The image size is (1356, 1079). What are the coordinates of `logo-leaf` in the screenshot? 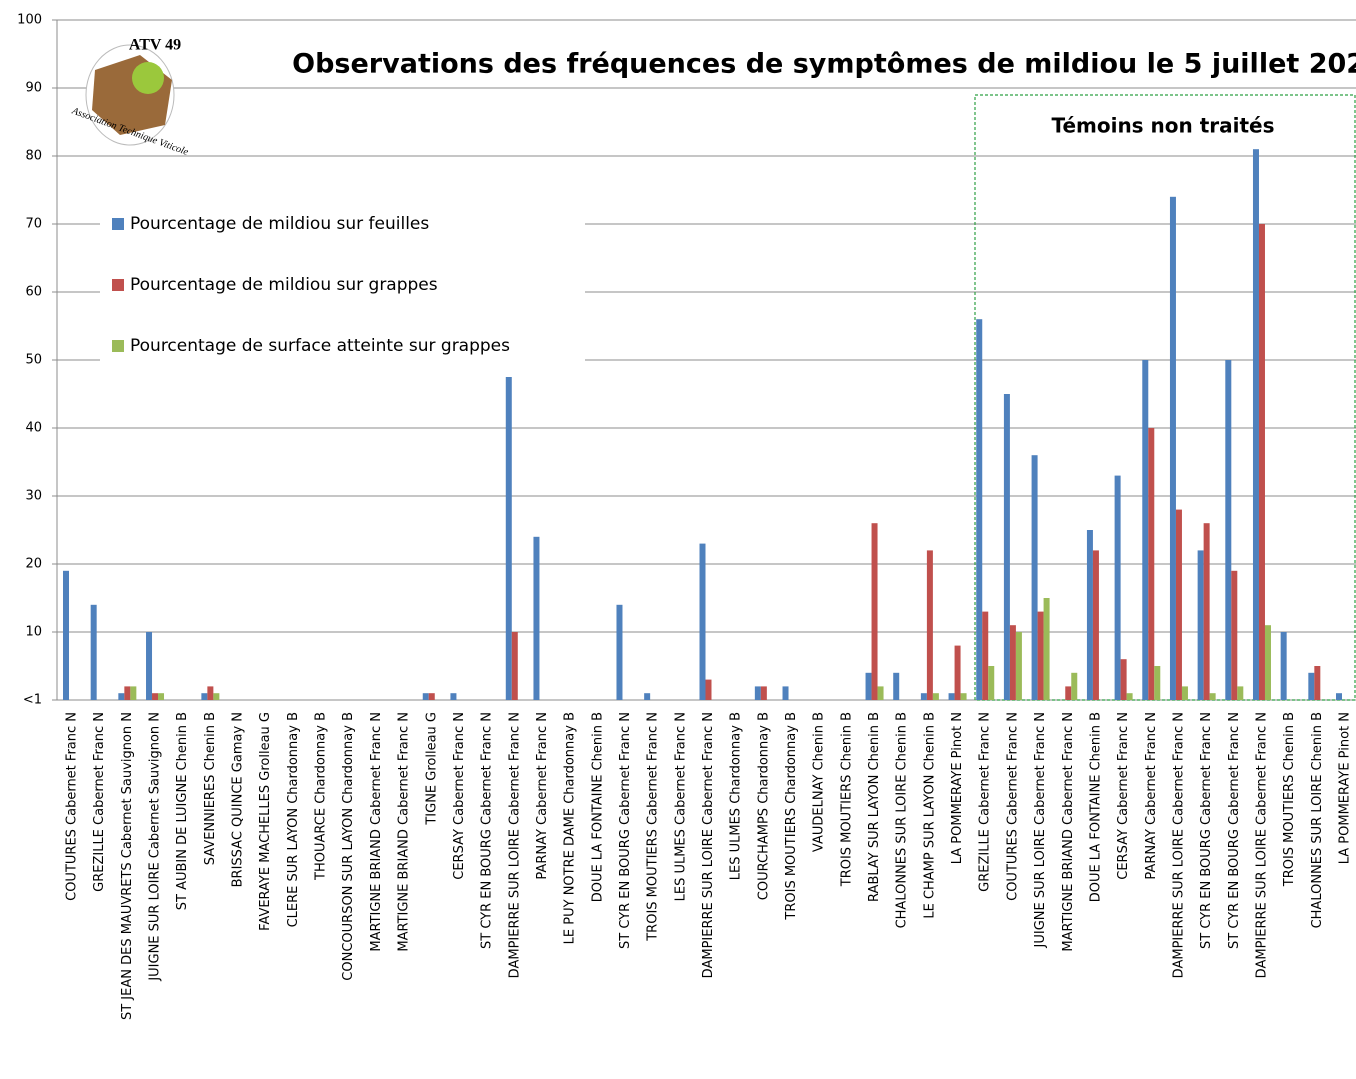 It's located at (148, 78).